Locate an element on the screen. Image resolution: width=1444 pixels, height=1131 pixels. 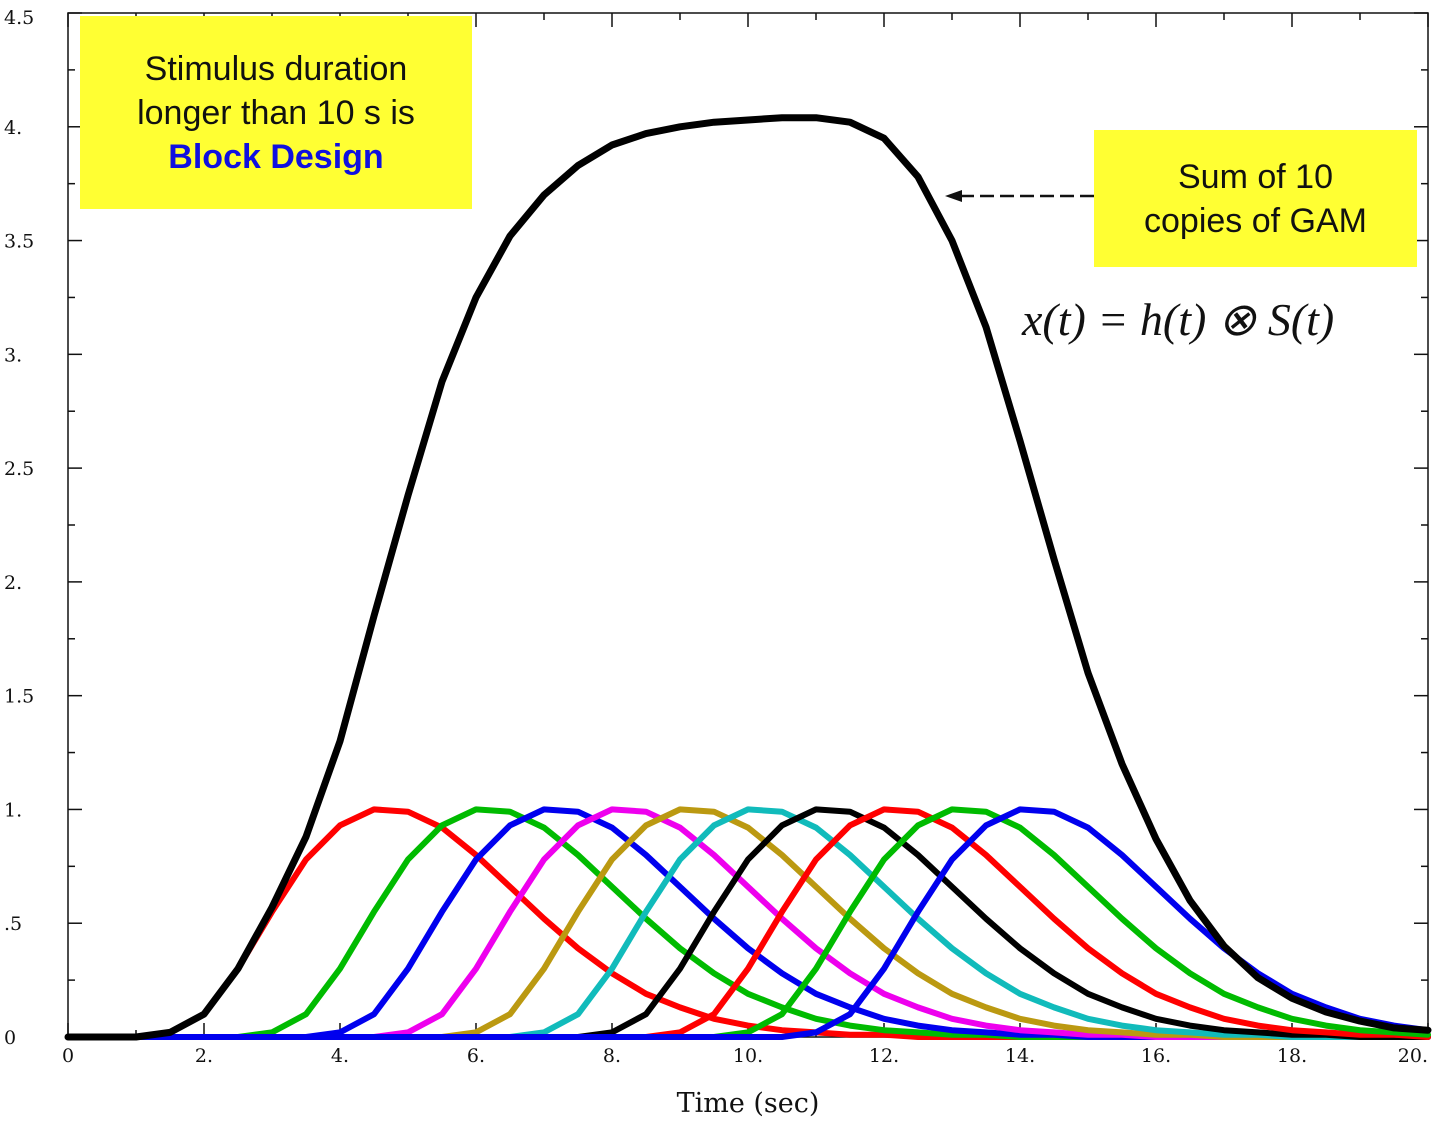
callout-line-1: Sum of 10 is located at coordinates (1255, 176).